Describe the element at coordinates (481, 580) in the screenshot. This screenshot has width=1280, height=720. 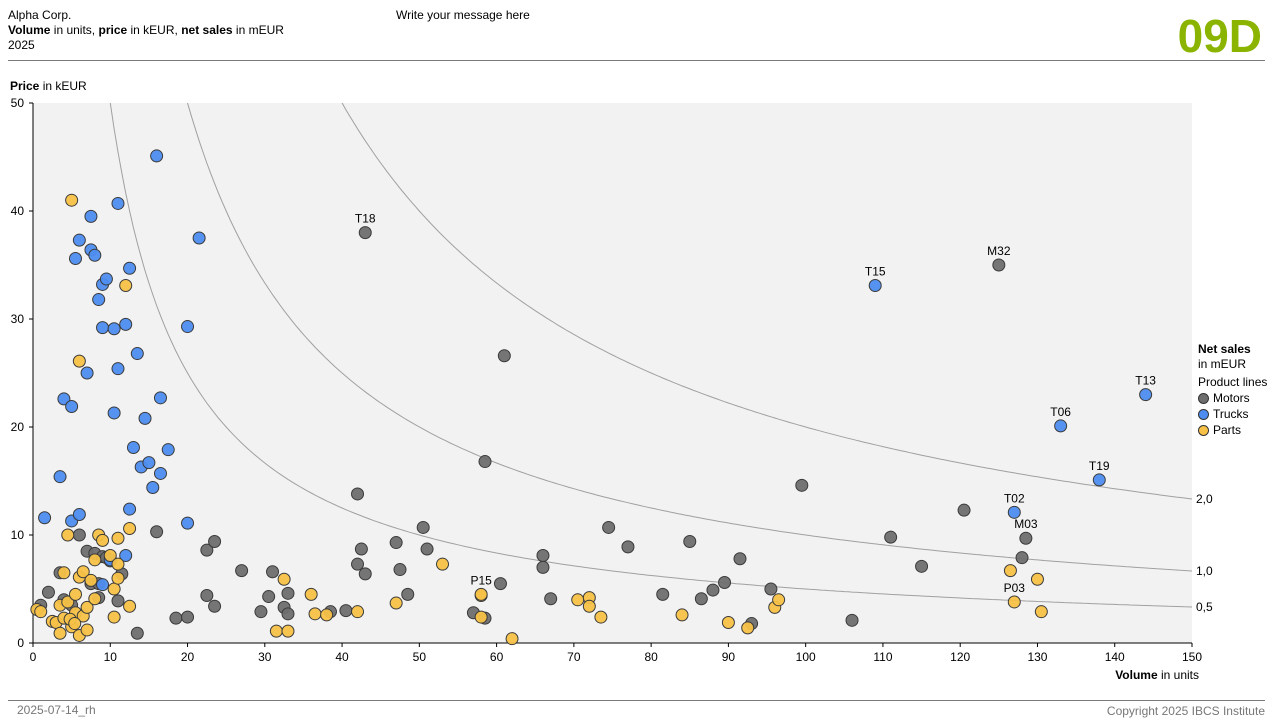
I see `point-label: P15` at that location.